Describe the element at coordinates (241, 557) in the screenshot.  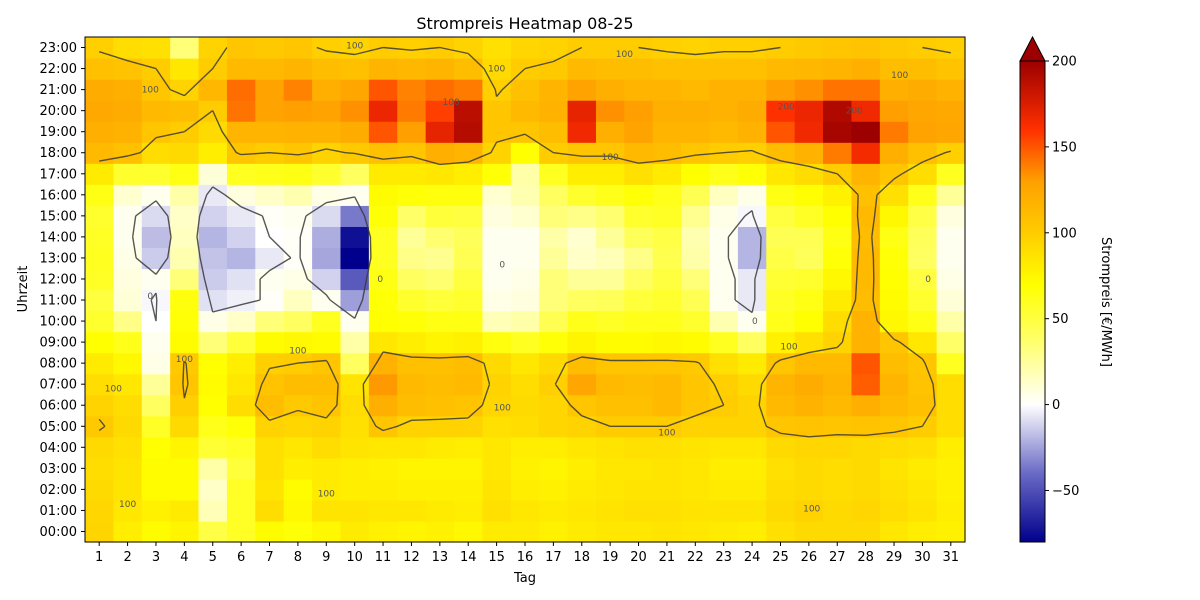
I see `x-tick-label: 6` at that location.